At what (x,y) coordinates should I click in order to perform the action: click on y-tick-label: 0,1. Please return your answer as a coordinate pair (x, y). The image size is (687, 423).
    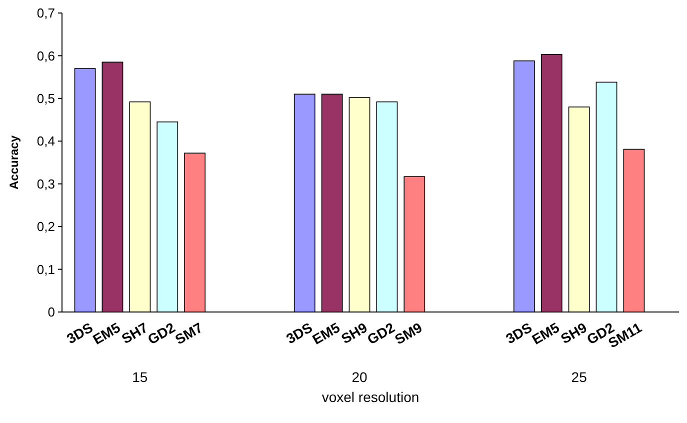
    Looking at the image, I should click on (45, 269).